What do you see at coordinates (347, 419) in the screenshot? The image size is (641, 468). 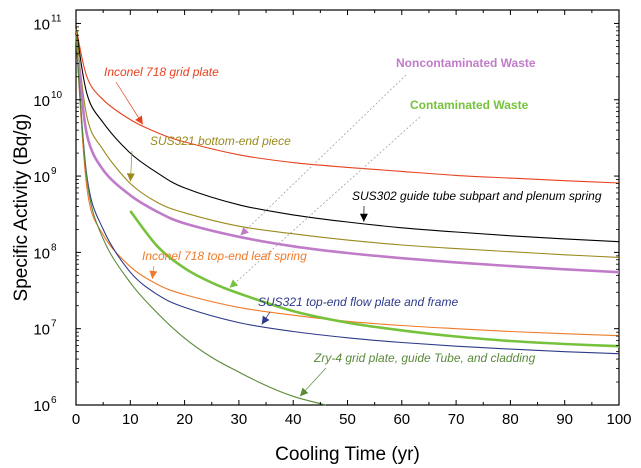 I see `x-tick-label: 50` at bounding box center [347, 419].